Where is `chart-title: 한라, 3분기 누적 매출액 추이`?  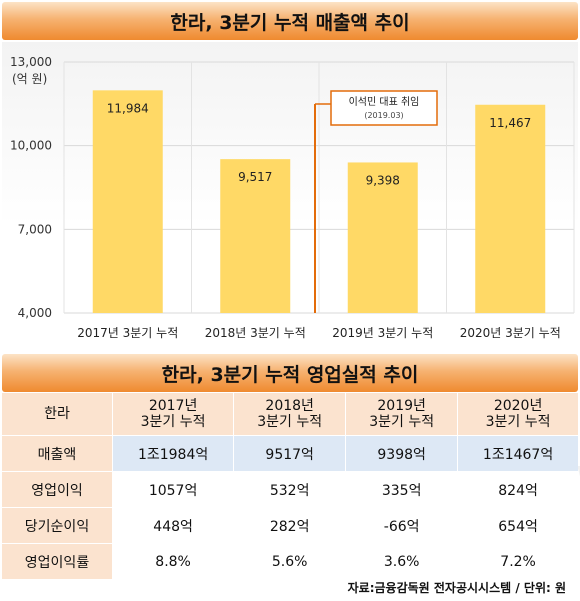 chart-title: 한라, 3분기 누적 매출액 추이 is located at coordinates (290, 22).